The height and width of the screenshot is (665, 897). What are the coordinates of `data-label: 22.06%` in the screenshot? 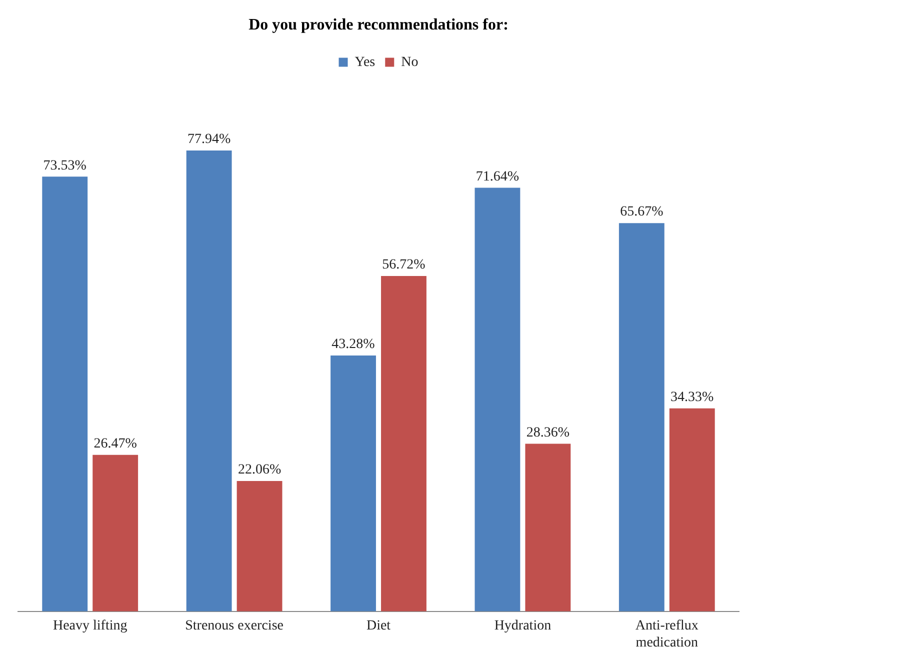 It's located at (260, 470).